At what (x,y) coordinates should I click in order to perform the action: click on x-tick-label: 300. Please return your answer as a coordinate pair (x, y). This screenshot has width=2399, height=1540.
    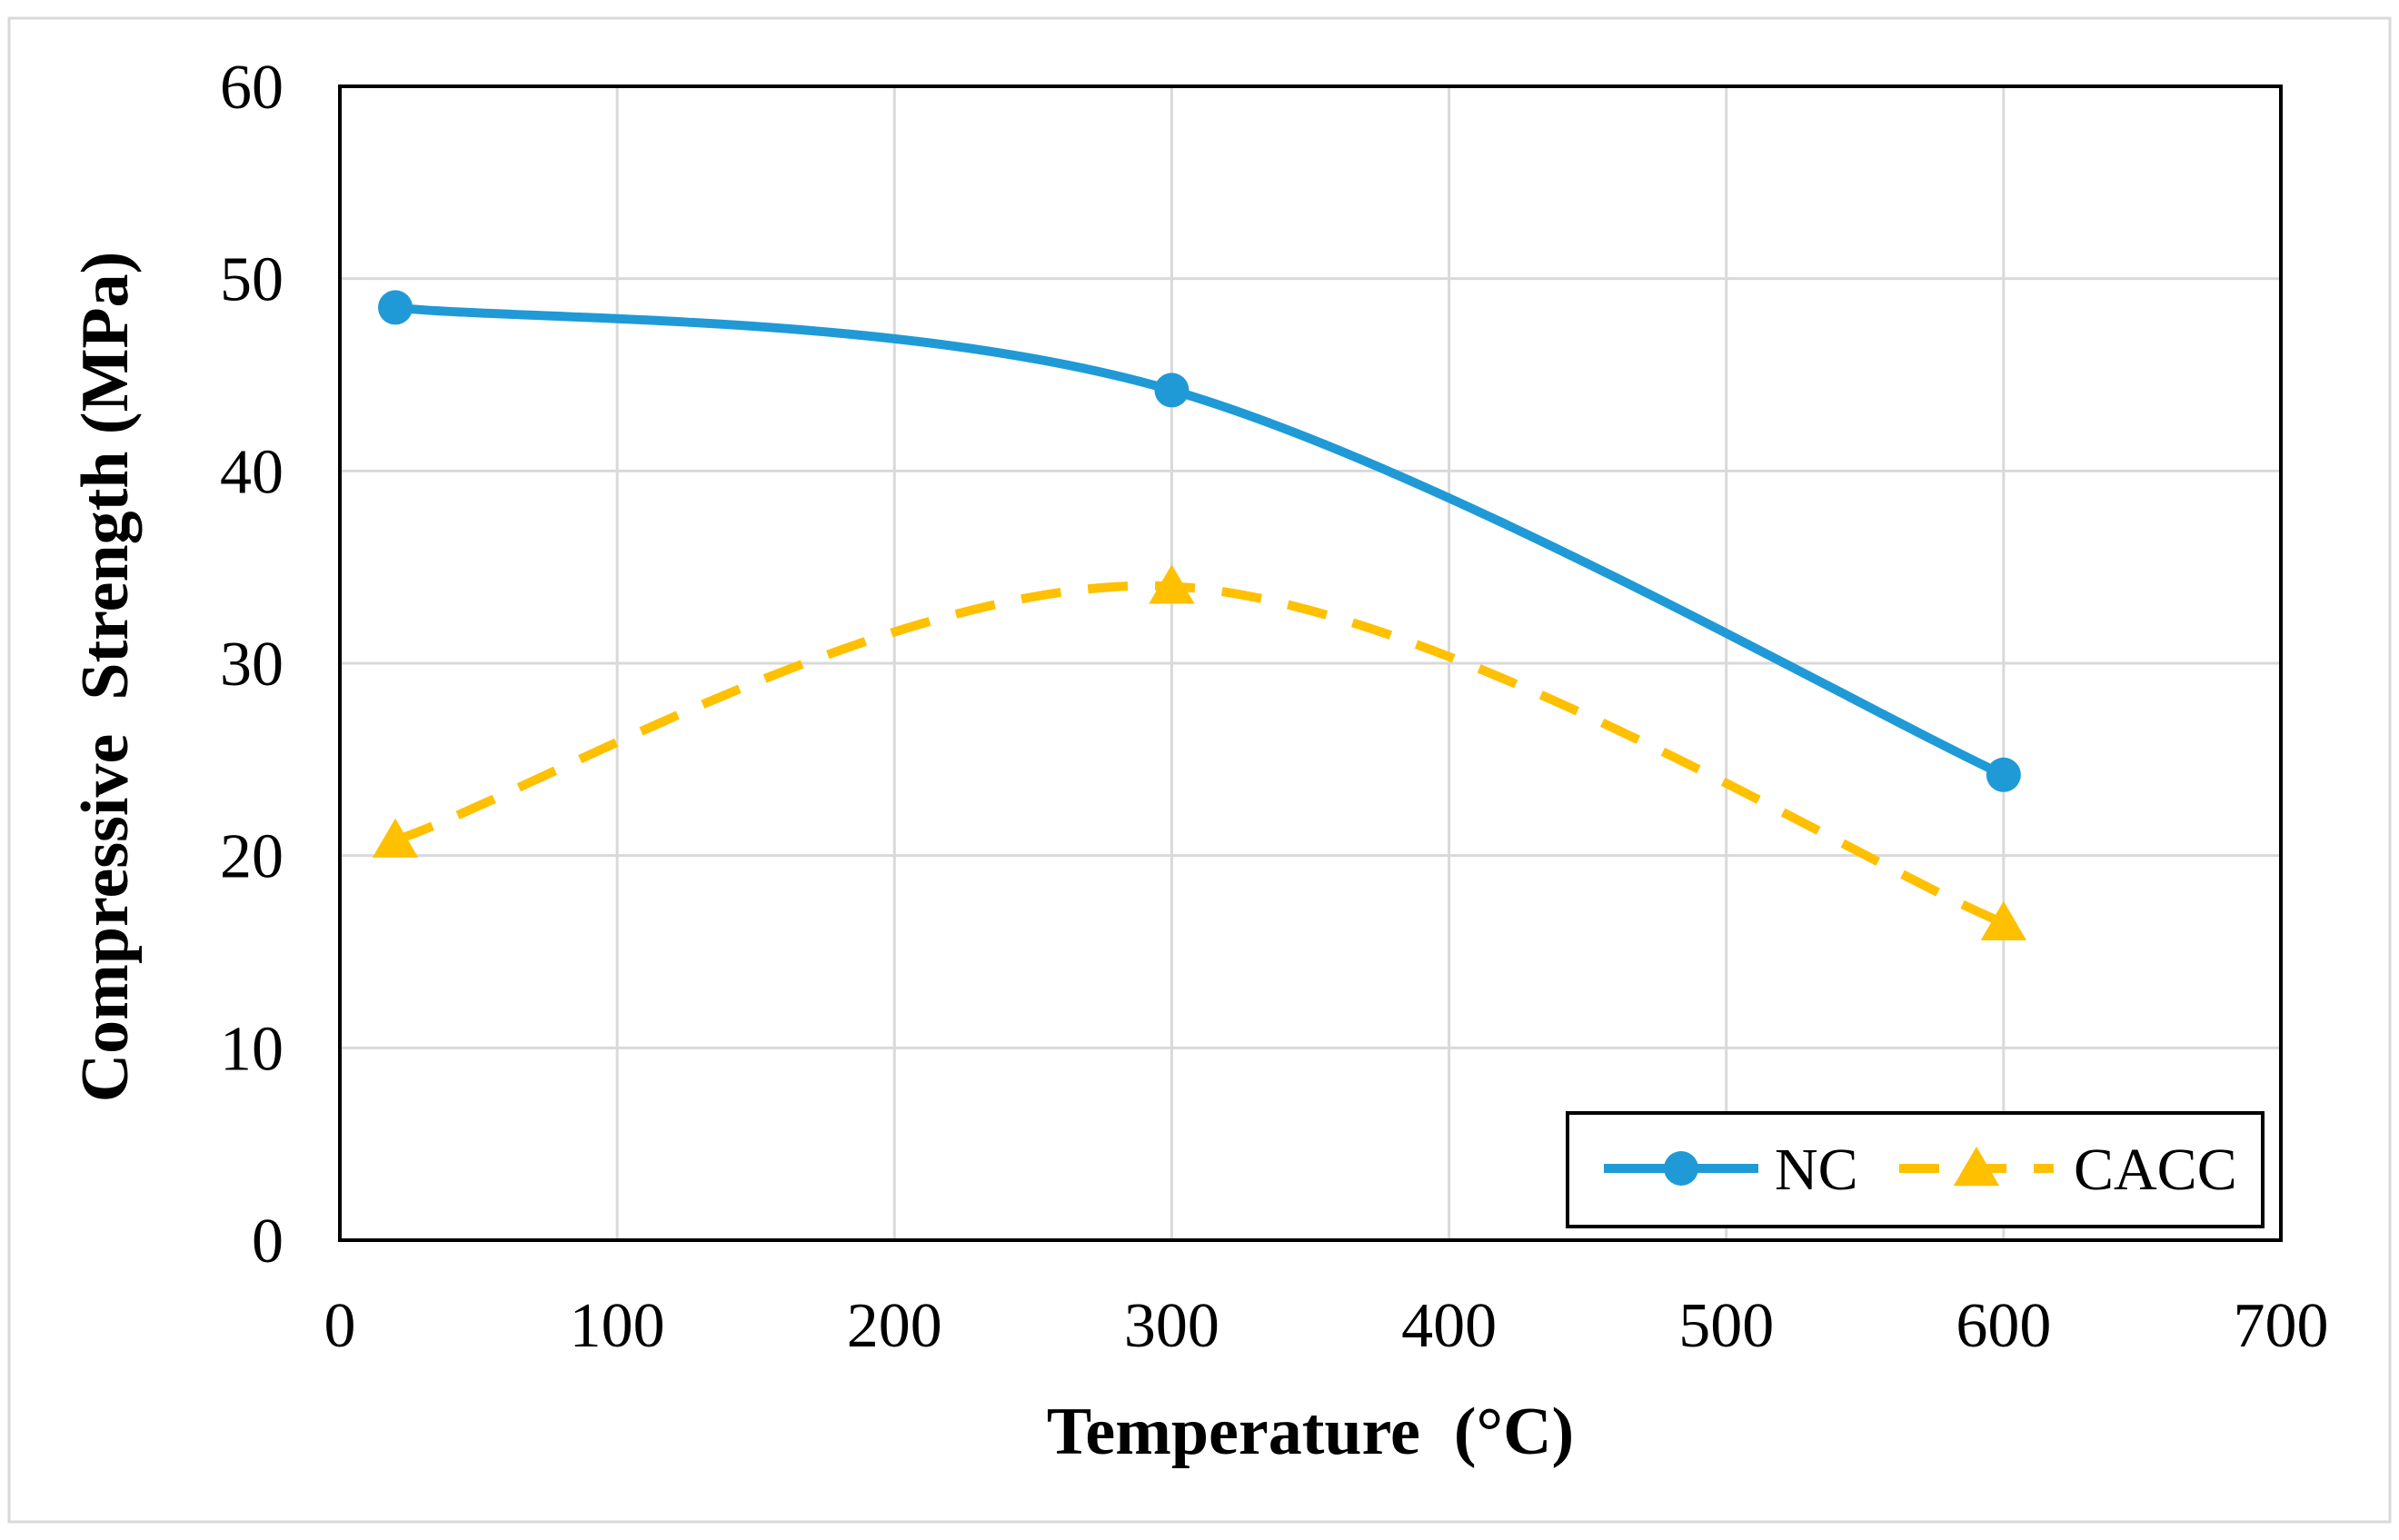
    Looking at the image, I should click on (1172, 1326).